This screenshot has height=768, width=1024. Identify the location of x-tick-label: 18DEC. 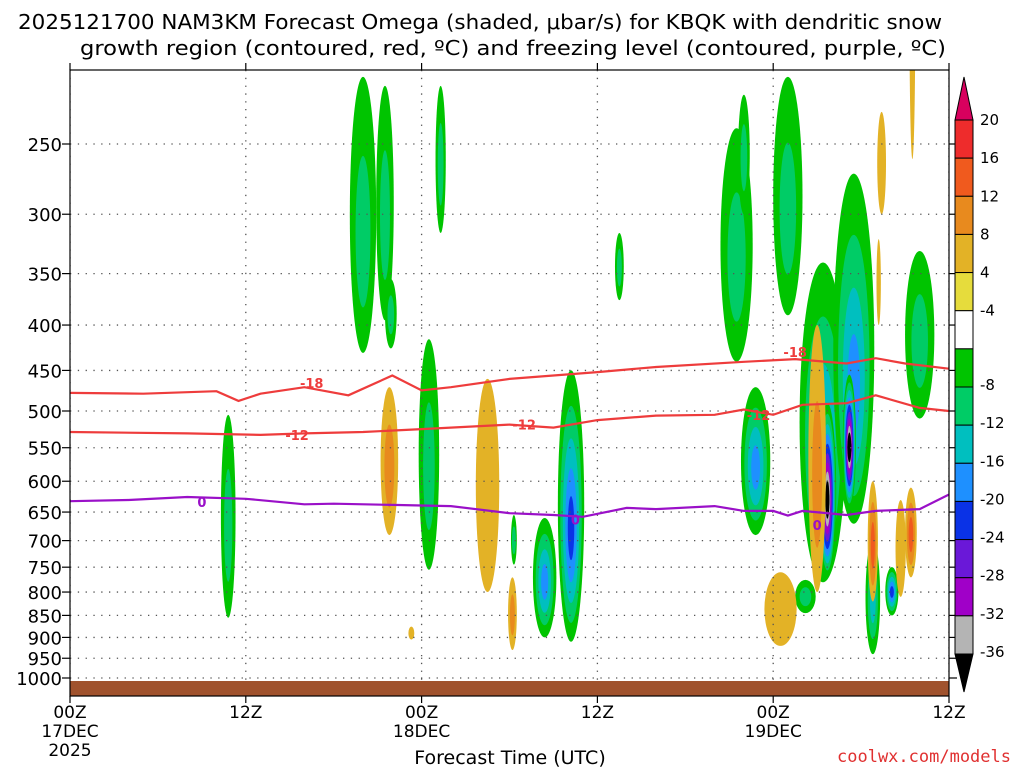
(421, 732).